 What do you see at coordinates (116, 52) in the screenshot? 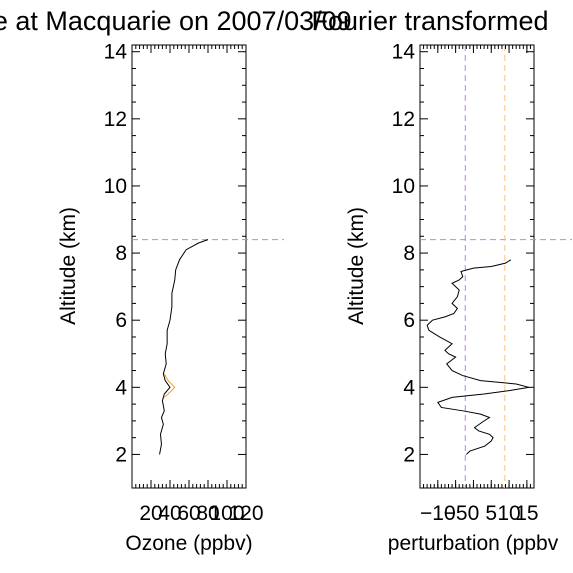
I see `ozone-y-tick-label: 14` at bounding box center [116, 52].